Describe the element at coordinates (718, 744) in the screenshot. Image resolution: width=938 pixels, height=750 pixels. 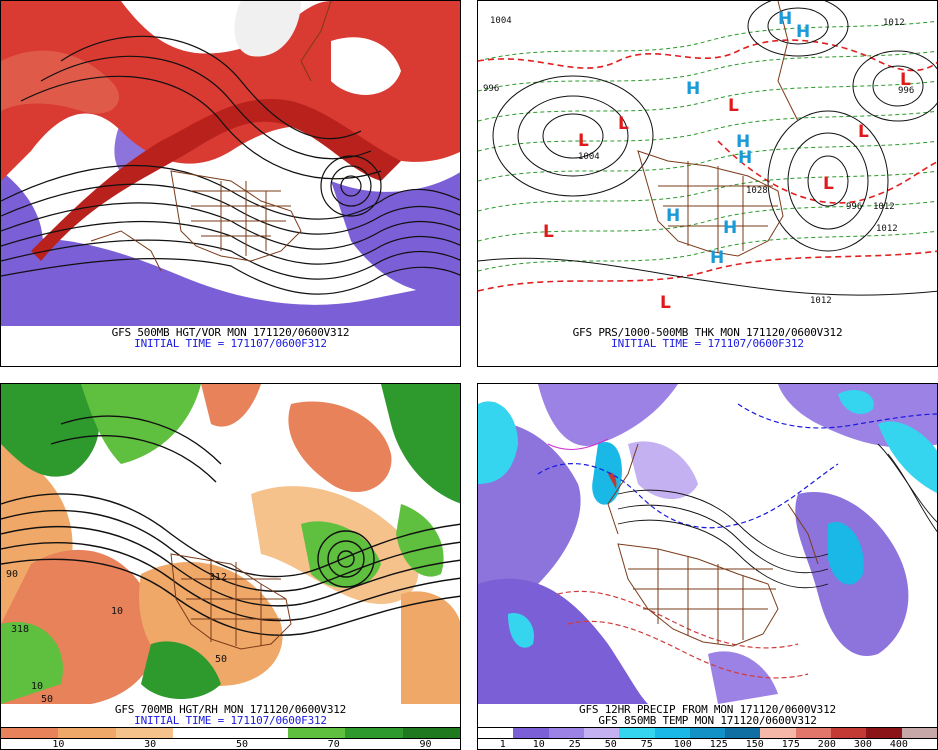
I see `legend-tick-label: 125` at that location.